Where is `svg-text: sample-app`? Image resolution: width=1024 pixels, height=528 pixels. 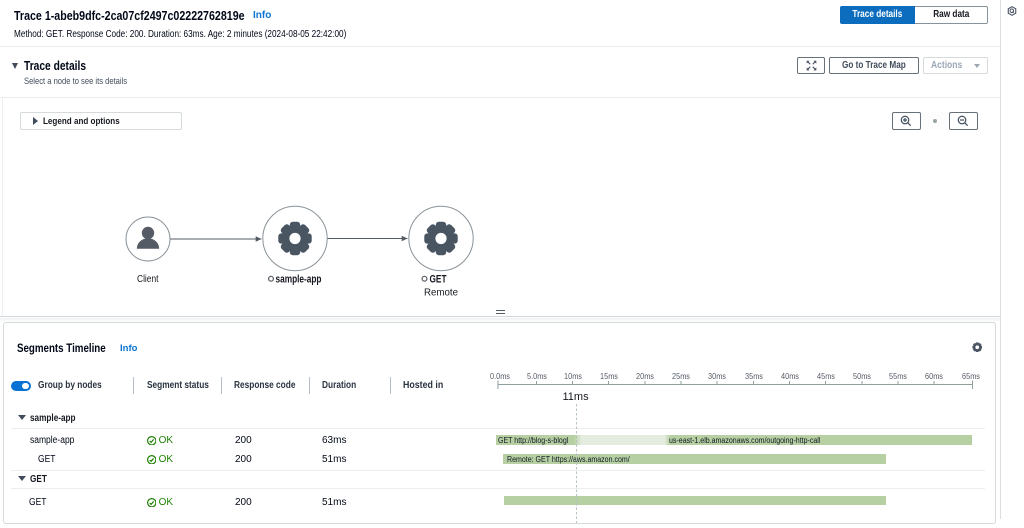 svg-text: sample-app is located at coordinates (299, 280).